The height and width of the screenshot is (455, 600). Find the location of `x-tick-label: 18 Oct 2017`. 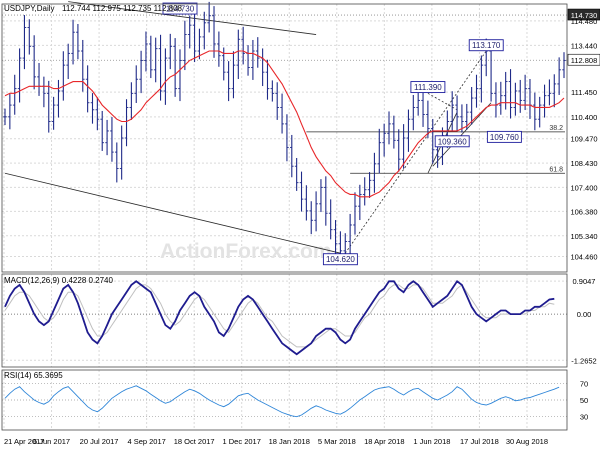

x-tick-label: 18 Oct 2017 is located at coordinates (194, 441).